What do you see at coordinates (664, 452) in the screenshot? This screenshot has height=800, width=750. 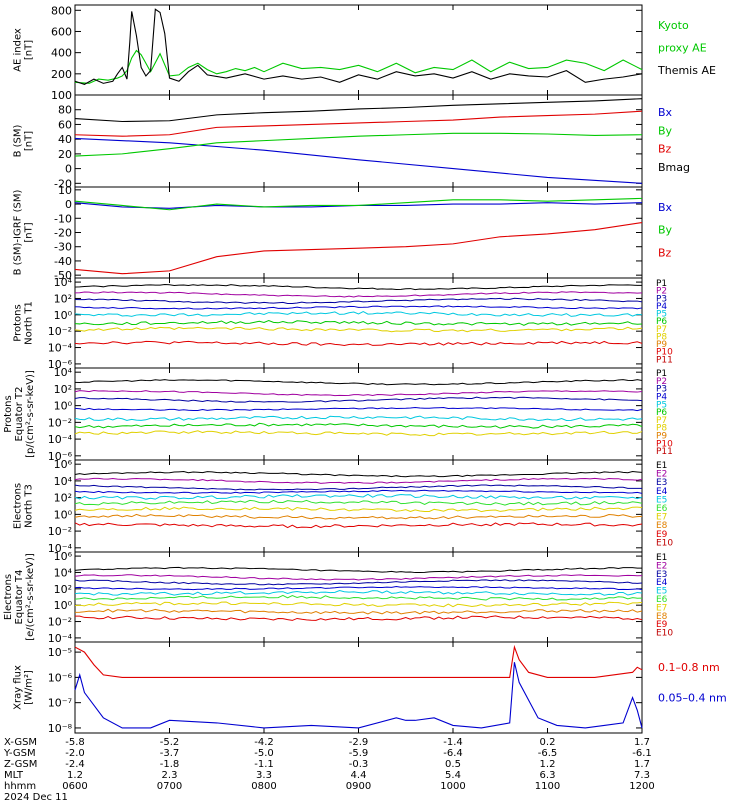 I see `channel-label: P11` at bounding box center [664, 452].